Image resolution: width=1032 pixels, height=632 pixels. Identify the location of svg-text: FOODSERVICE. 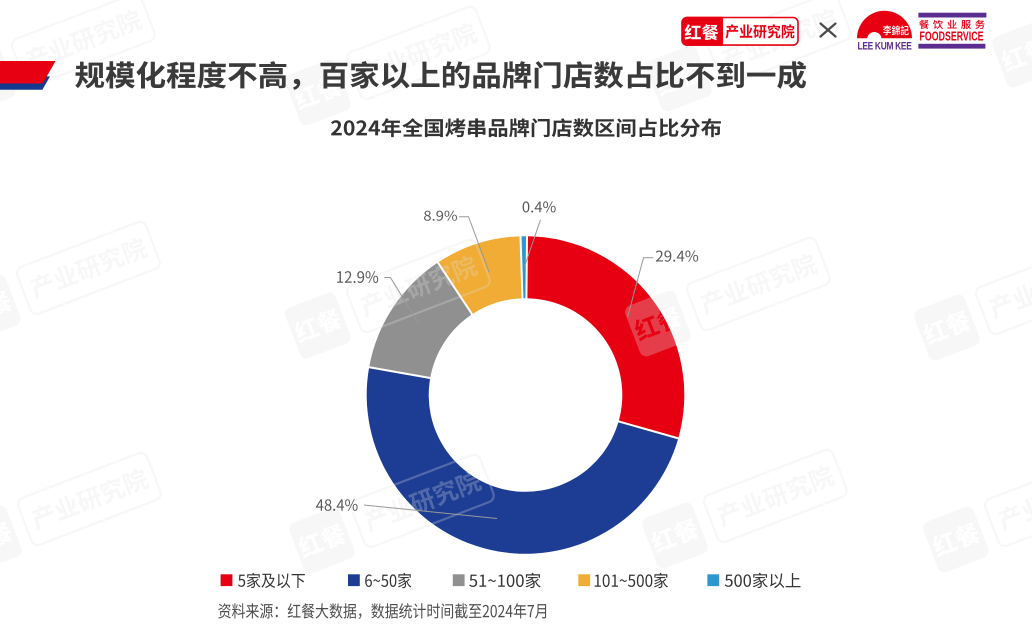
(952, 36).